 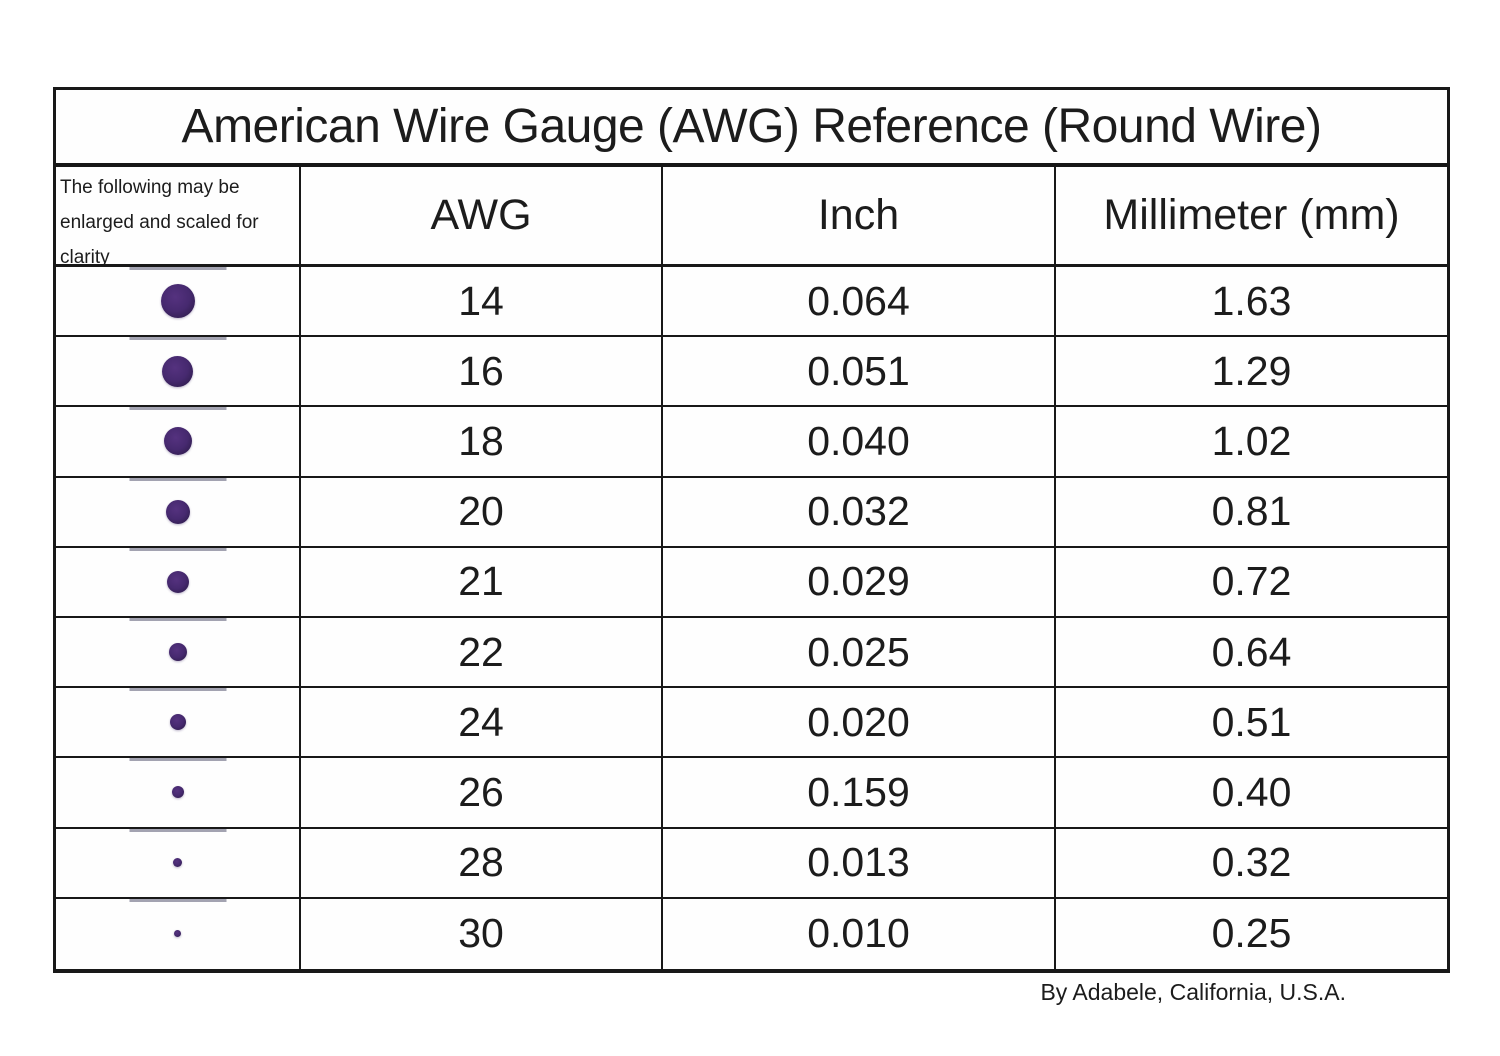 What do you see at coordinates (482, 933) in the screenshot?
I see `awg-value-cell: 30` at bounding box center [482, 933].